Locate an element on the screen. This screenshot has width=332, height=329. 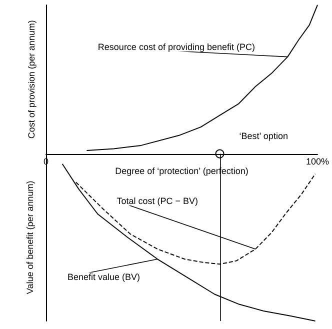
text: Value of benefit (per annum) is located at coordinates (30, 237).